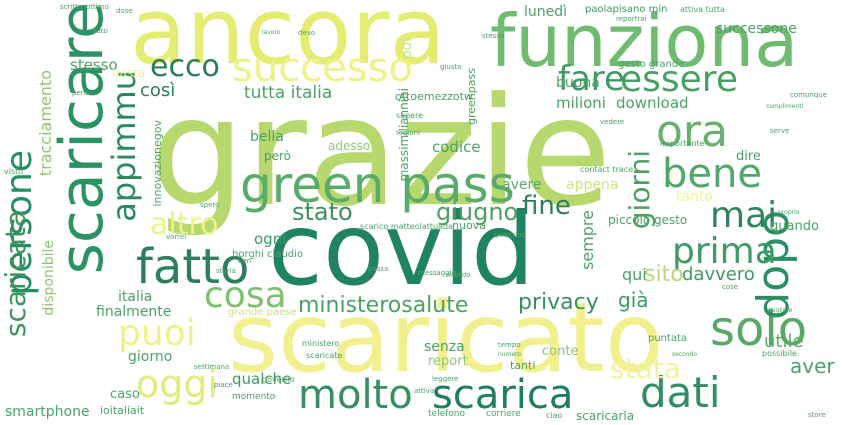  What do you see at coordinates (664, 274) in the screenshot?
I see `word-sito: sito` at bounding box center [664, 274].